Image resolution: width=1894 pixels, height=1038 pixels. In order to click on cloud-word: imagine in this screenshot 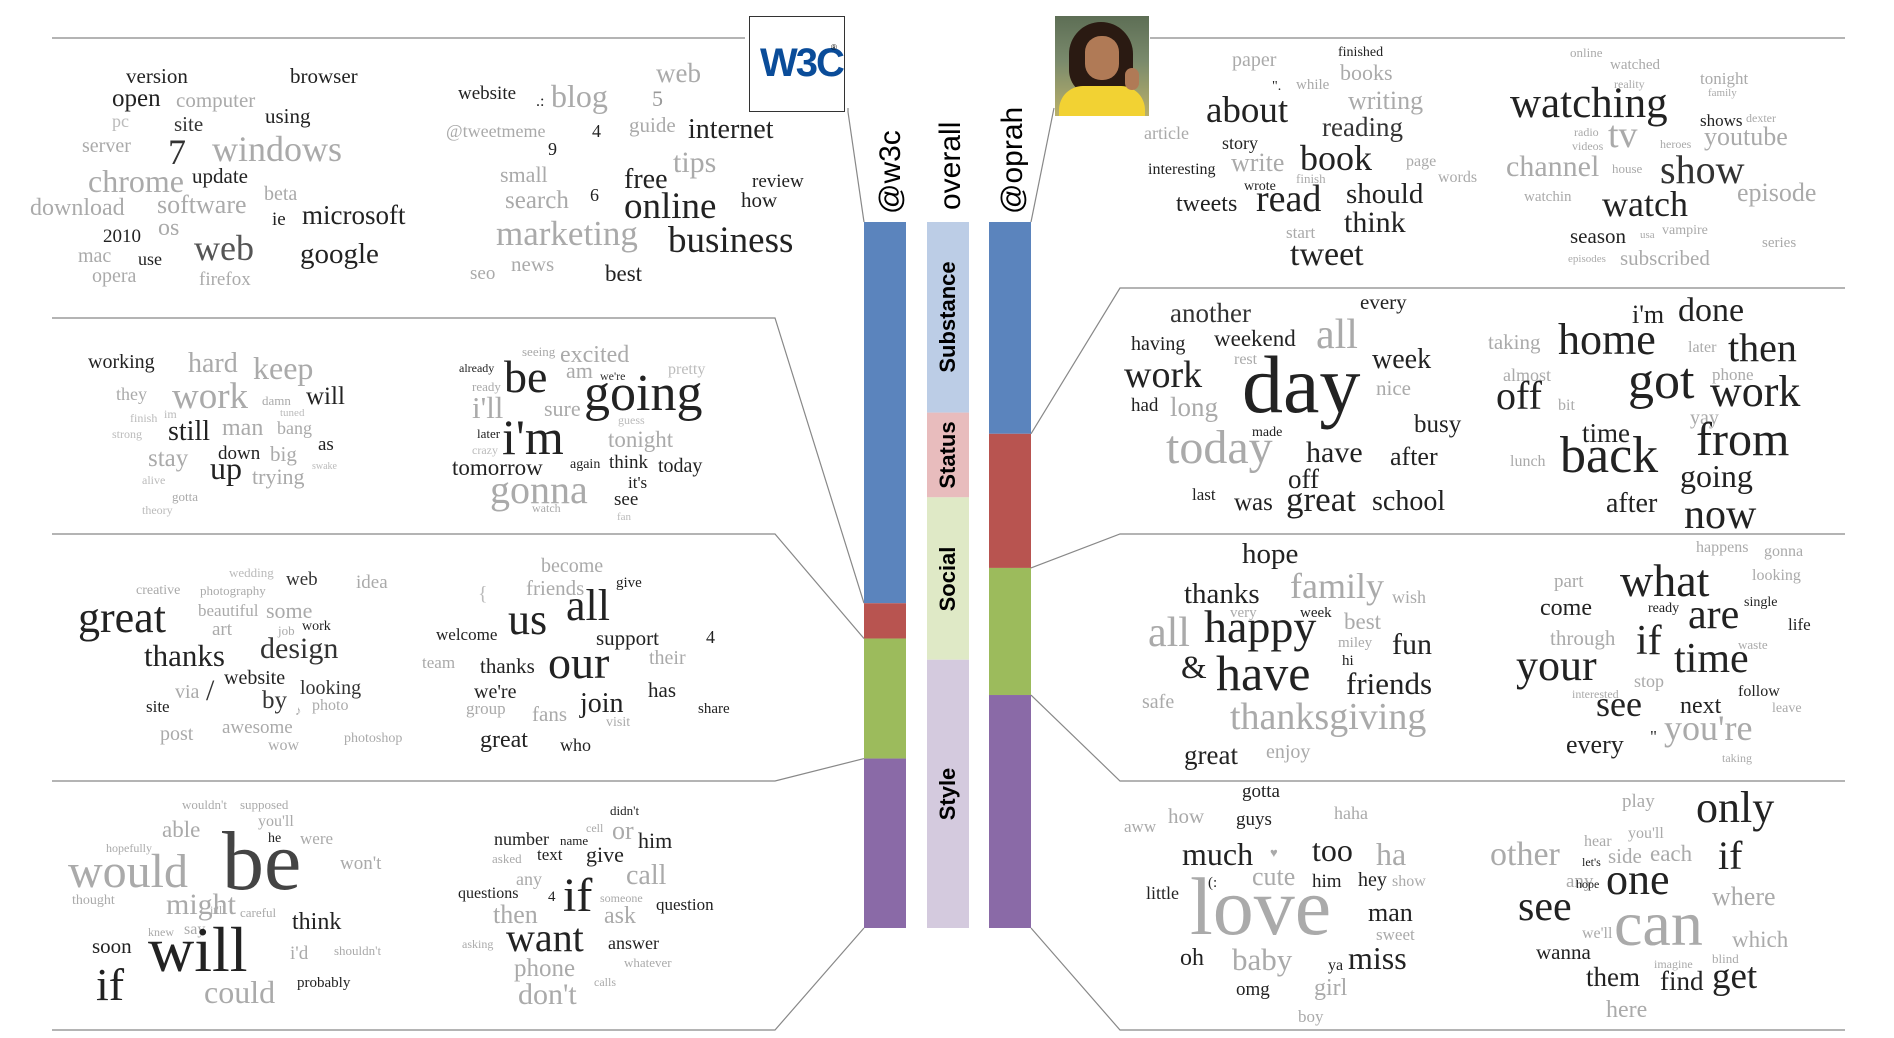, I will do `click(1673, 964)`.